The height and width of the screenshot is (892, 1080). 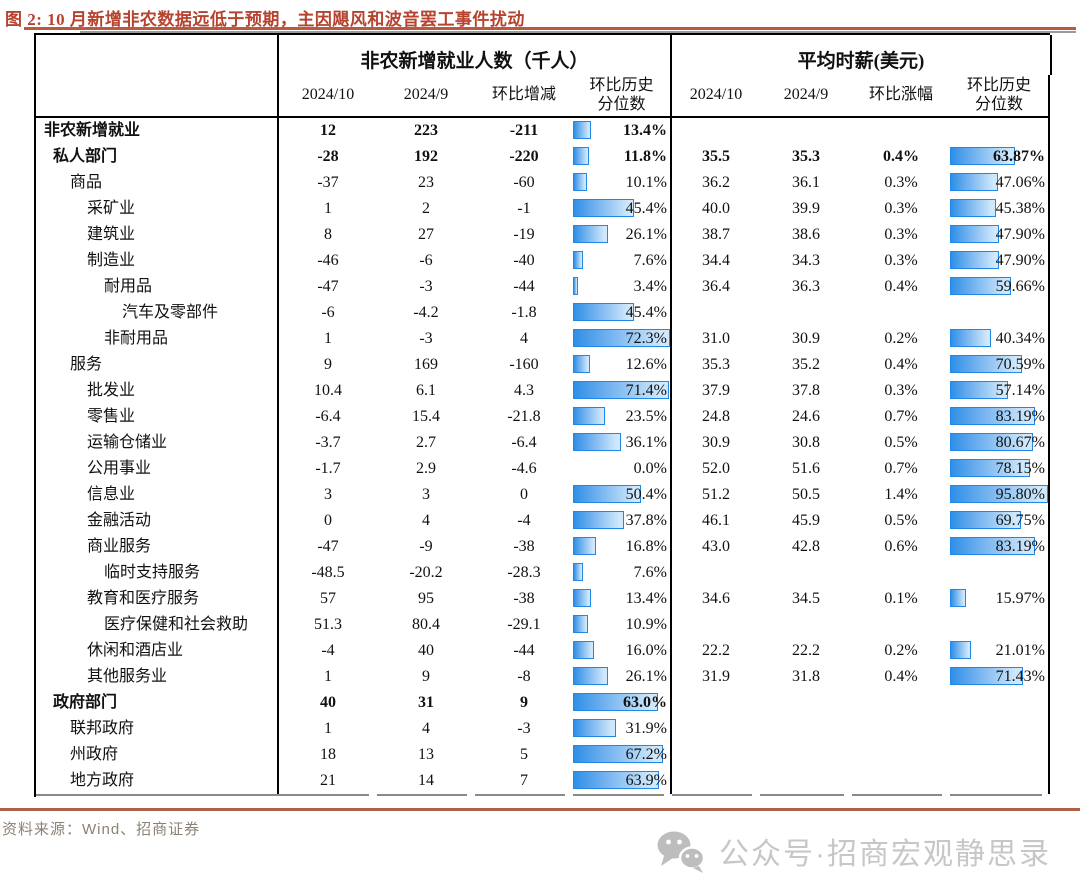 I want to click on table-row: 汽车及零部件 -6 -4.2 -1.8 45.4%, so click(x=543, y=313).